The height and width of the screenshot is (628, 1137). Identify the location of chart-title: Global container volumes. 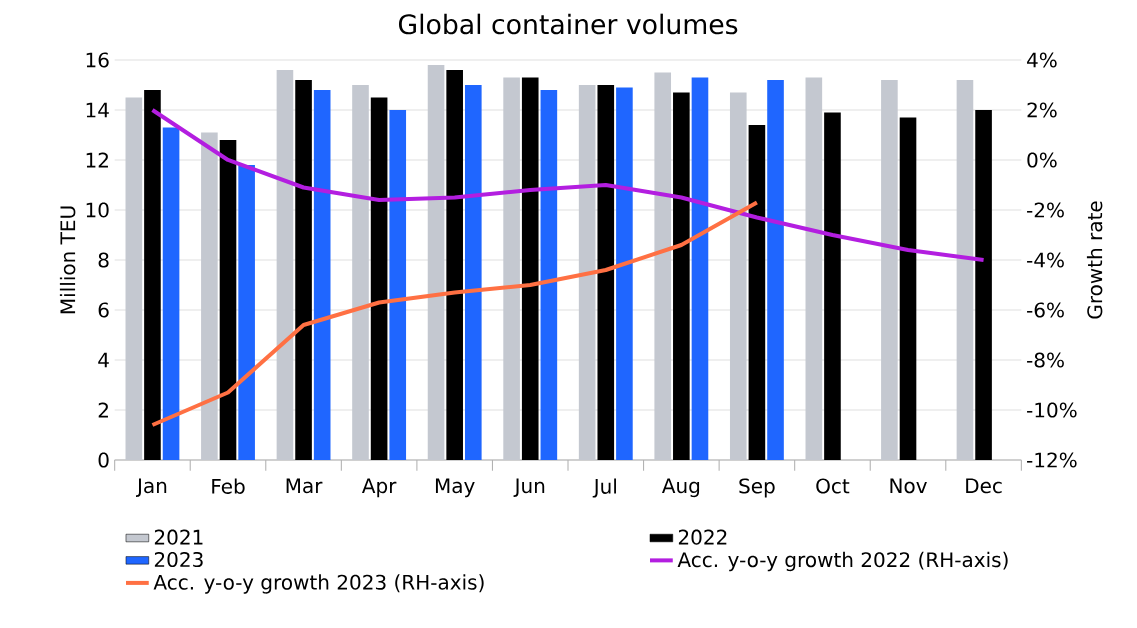
(568, 24).